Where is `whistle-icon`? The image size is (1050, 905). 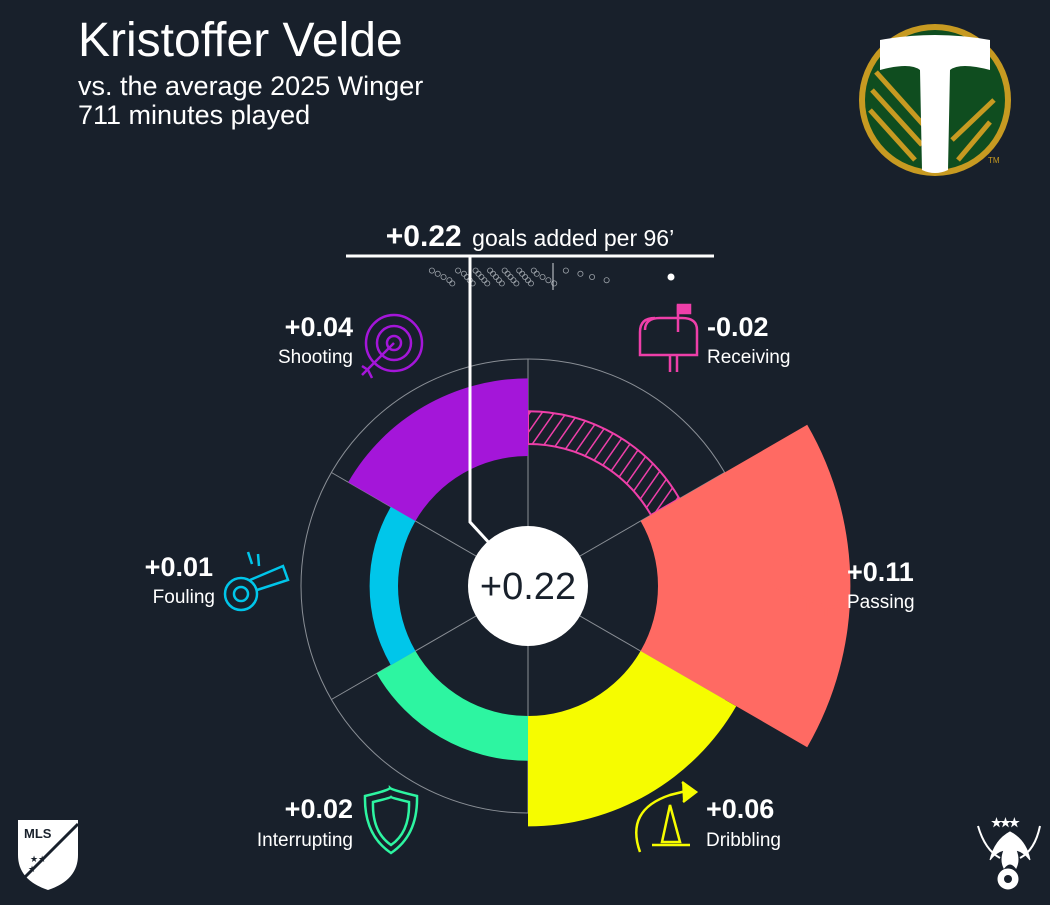
whistle-icon is located at coordinates (256, 581).